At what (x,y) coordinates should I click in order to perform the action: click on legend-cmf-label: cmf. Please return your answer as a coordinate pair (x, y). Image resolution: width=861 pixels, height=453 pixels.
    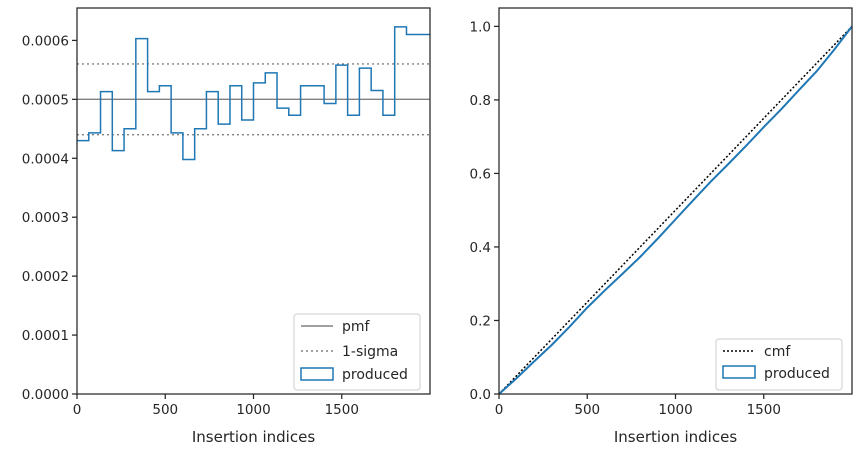
    Looking at the image, I should click on (777, 352).